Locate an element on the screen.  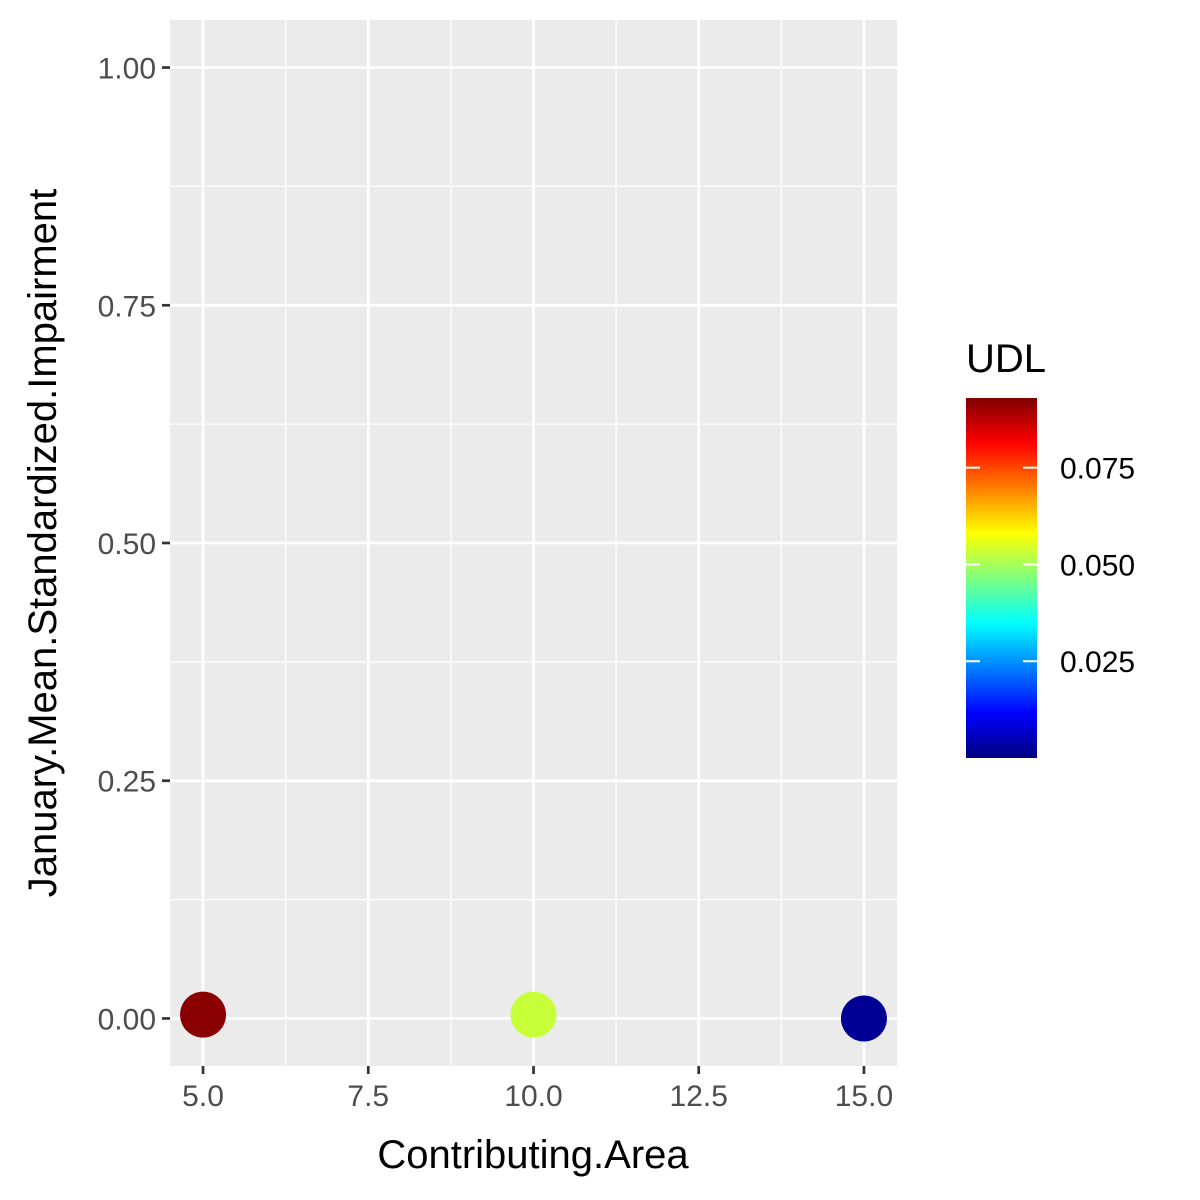
data-points is located at coordinates (533, 1016).